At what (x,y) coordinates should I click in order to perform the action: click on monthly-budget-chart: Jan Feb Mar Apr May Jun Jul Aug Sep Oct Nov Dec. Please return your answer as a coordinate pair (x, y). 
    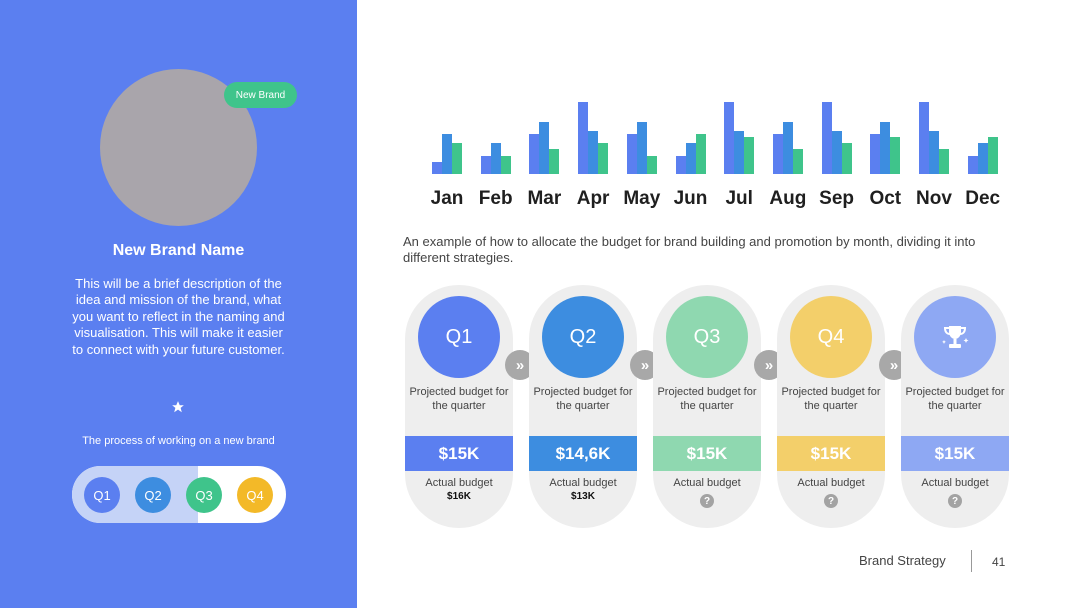
    Looking at the image, I should click on (715, 157).